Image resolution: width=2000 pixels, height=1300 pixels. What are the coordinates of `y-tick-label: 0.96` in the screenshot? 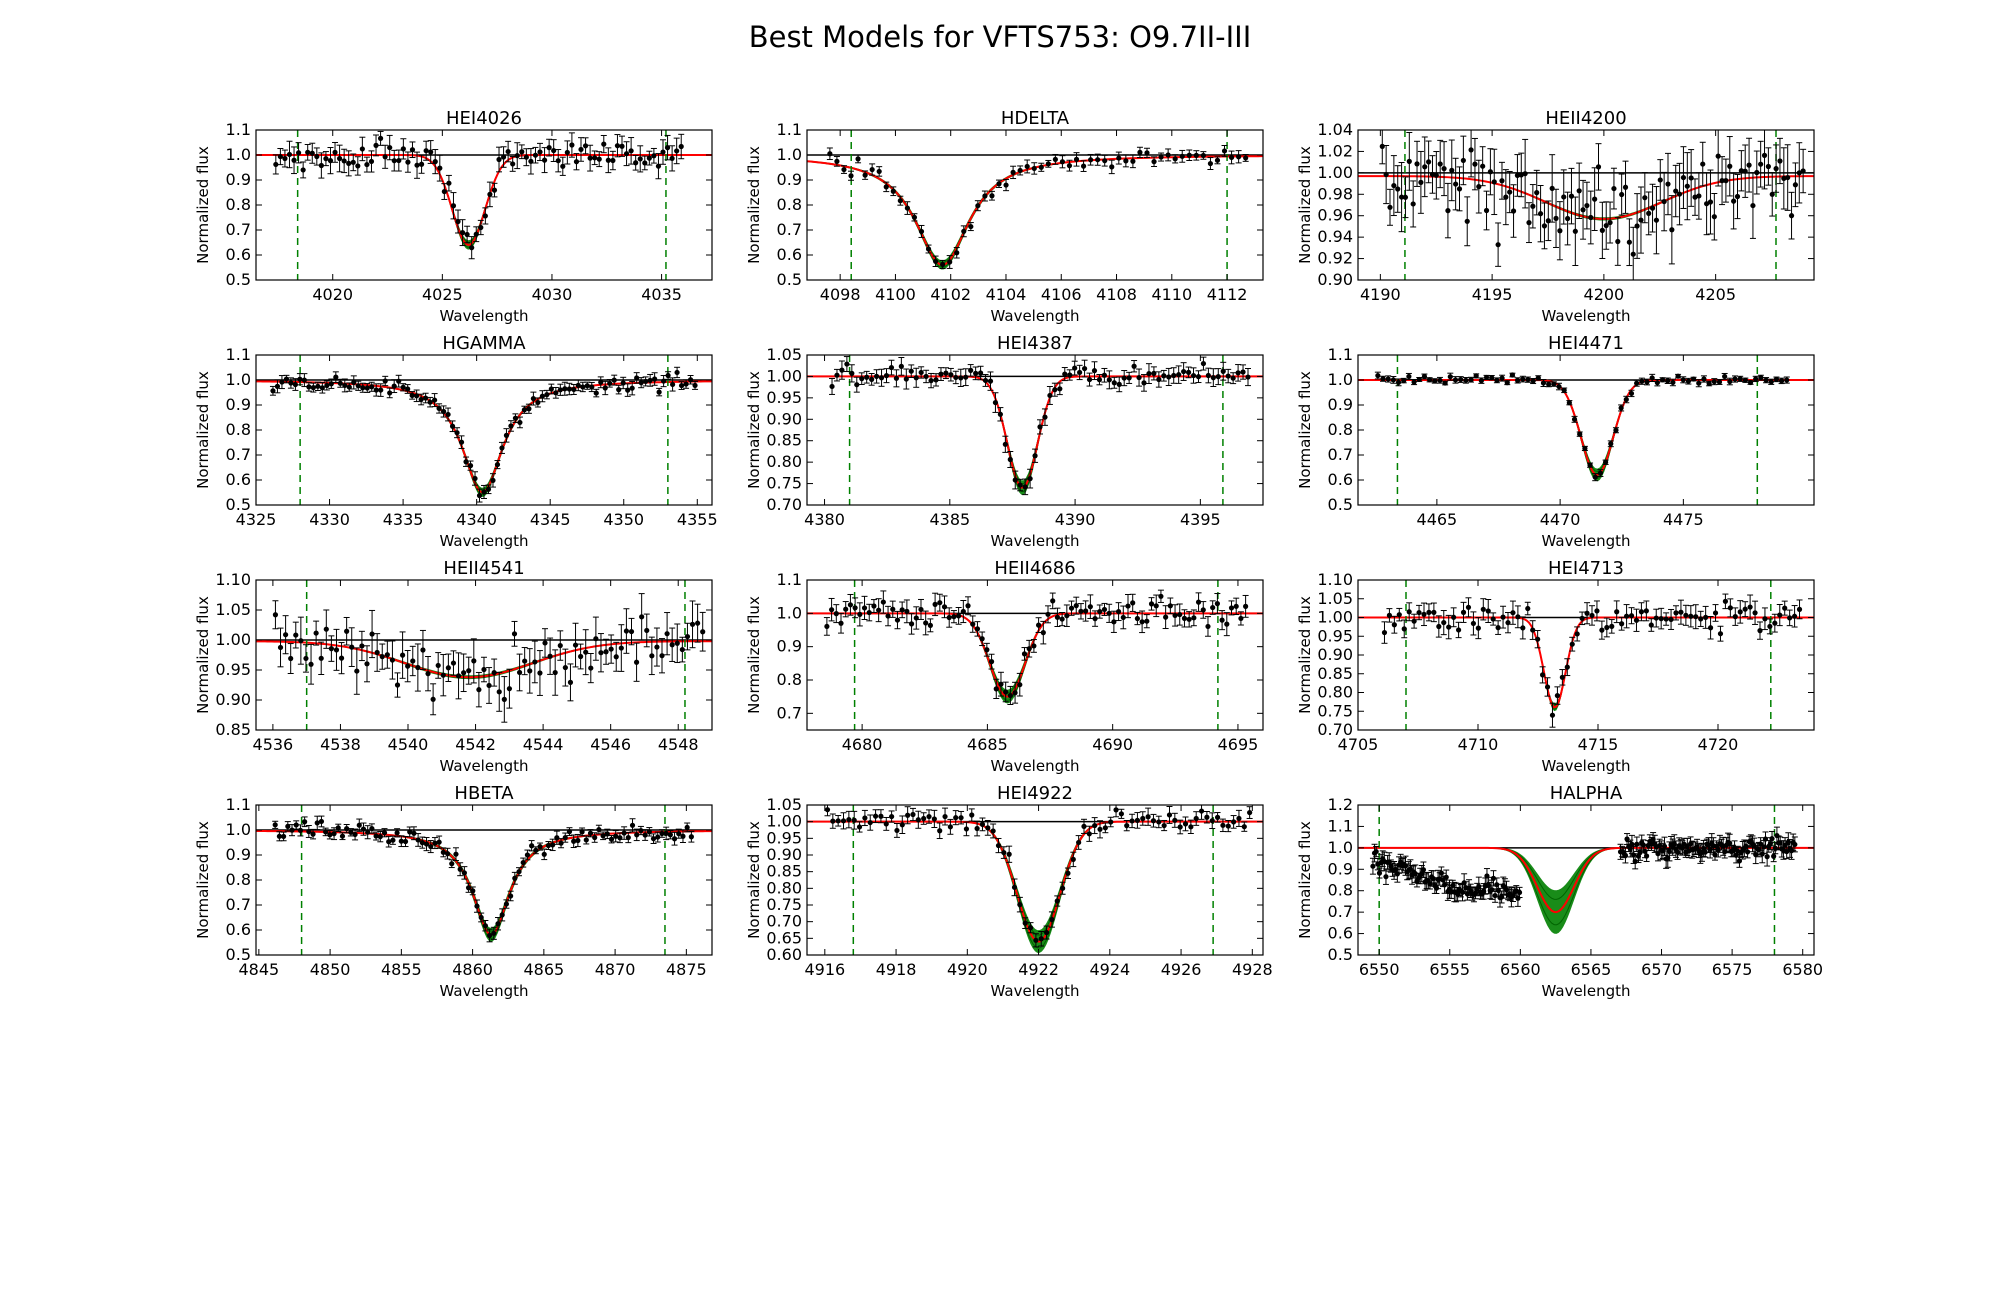 It's located at (1335, 215).